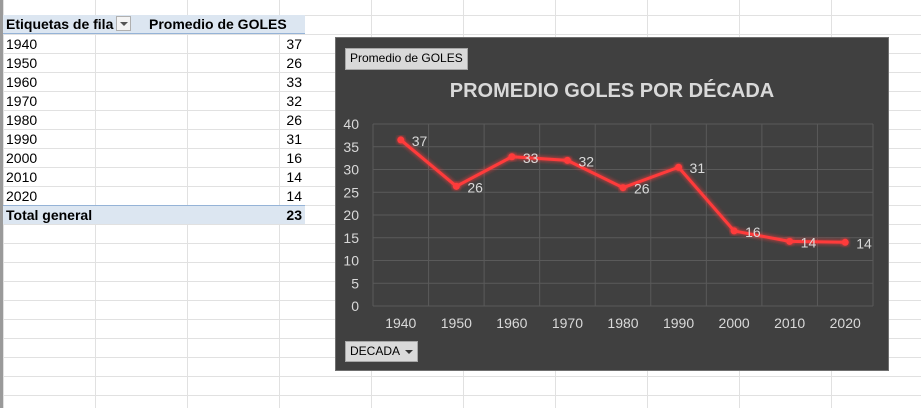 Image resolution: width=921 pixels, height=408 pixels. I want to click on total-value: 23, so click(294, 215).